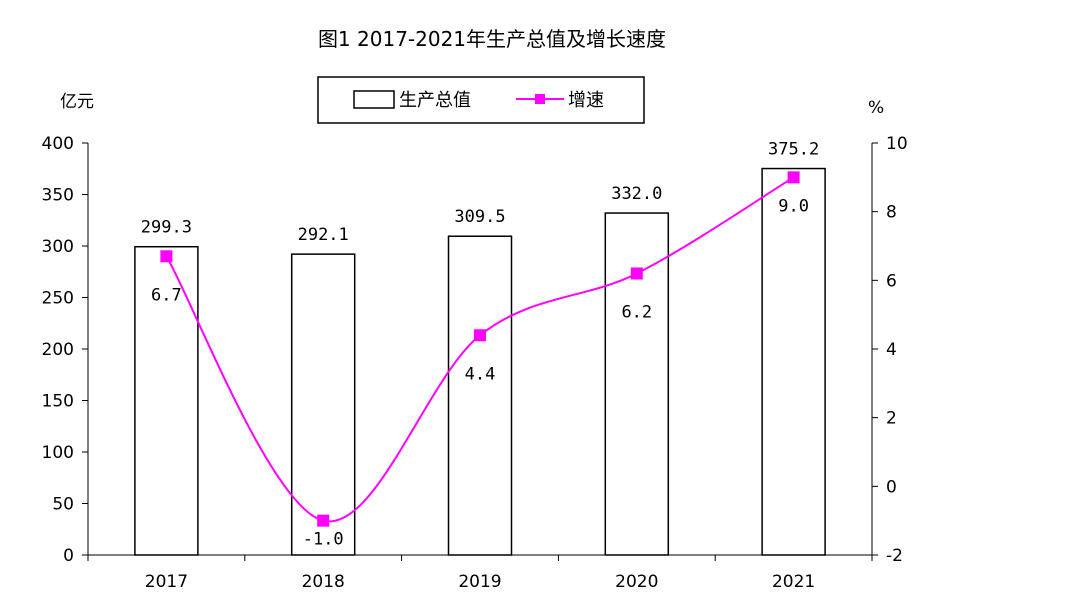  What do you see at coordinates (68, 556) in the screenshot?
I see `left-tick-label: 0` at bounding box center [68, 556].